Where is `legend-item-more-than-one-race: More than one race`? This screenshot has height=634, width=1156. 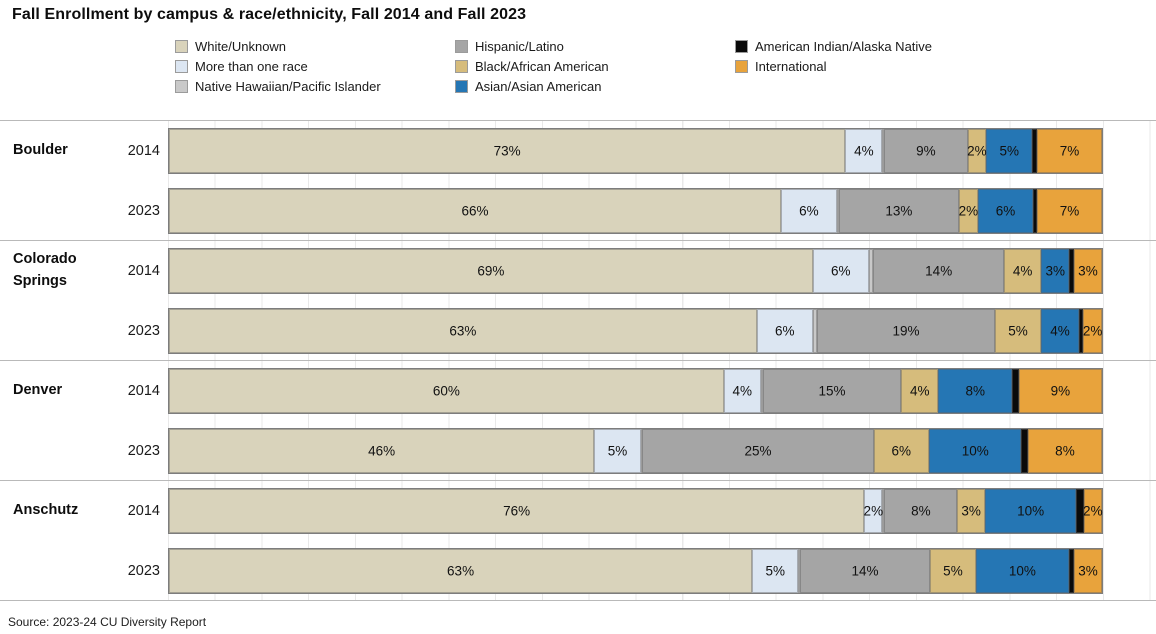 legend-item-more-than-one-race: More than one race is located at coordinates (315, 66).